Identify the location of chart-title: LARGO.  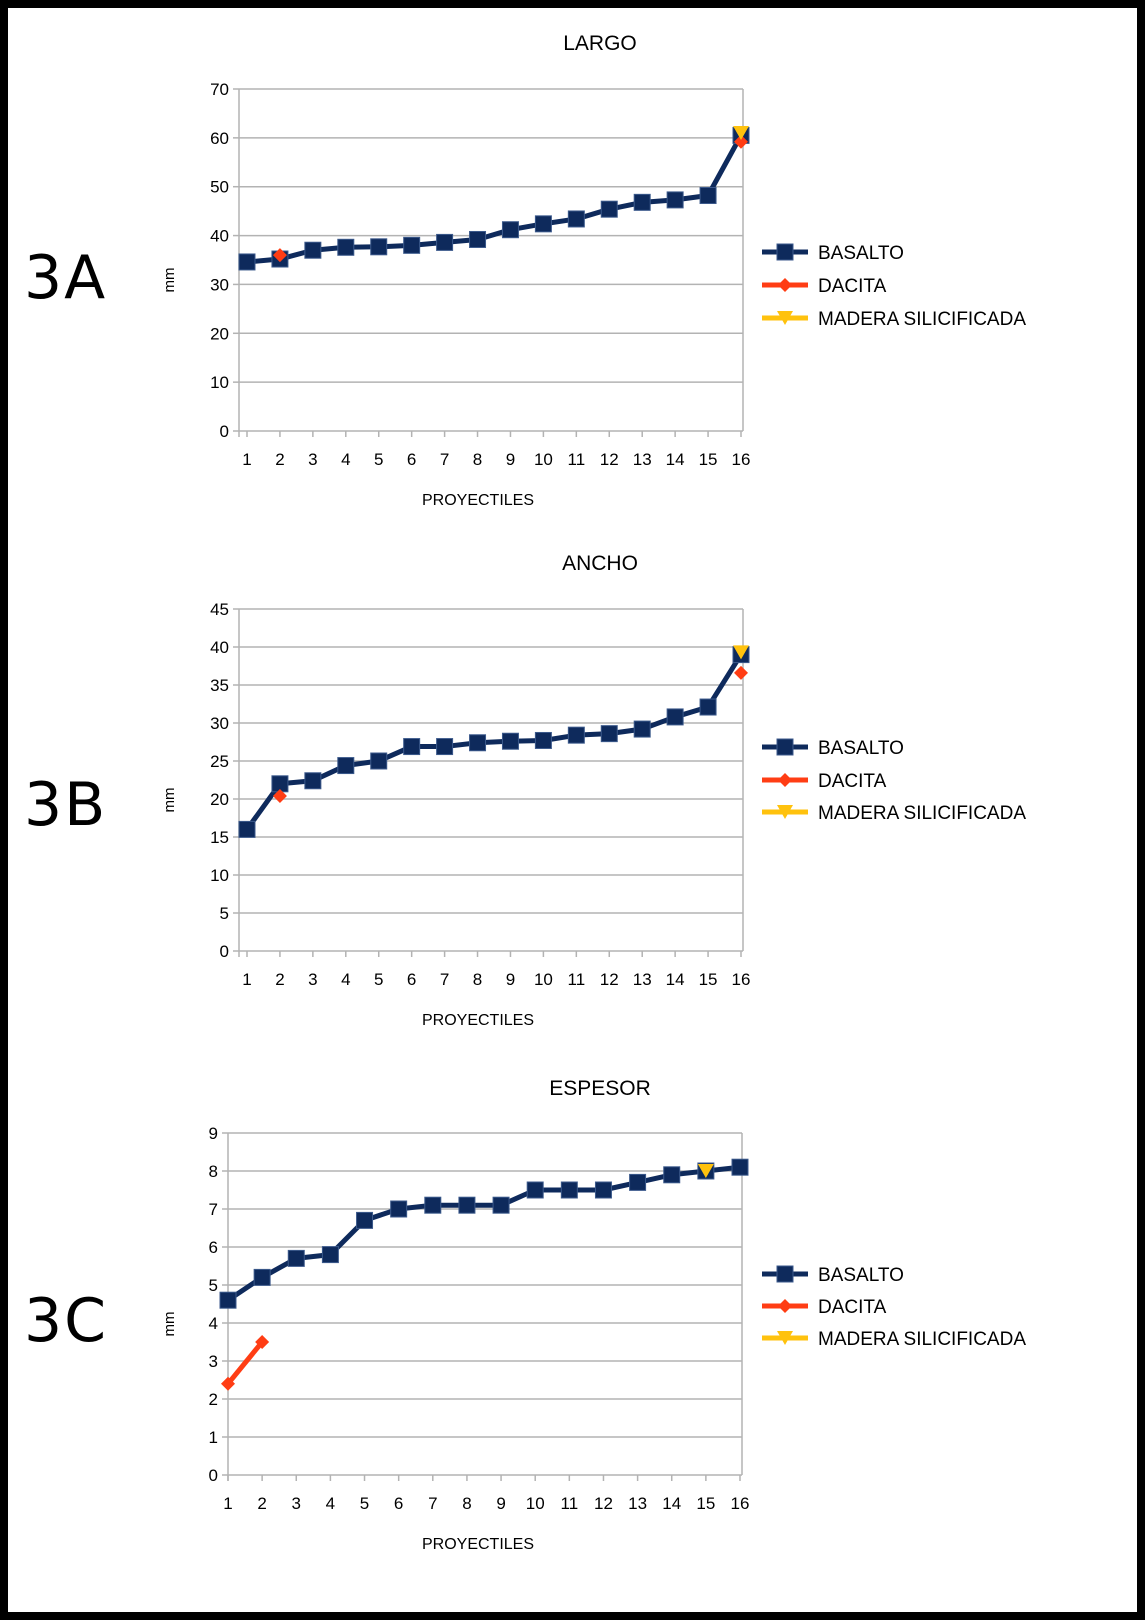
(600, 43).